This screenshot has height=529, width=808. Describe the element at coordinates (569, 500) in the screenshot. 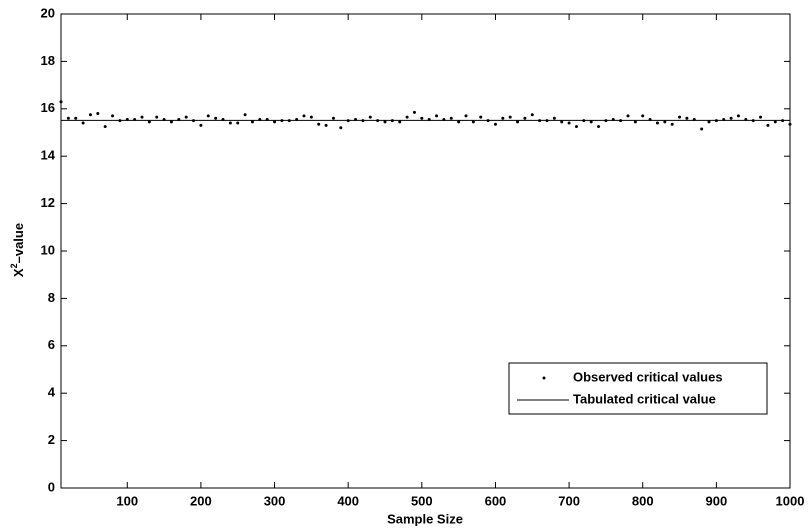

I see `x-tick-label: 700` at that location.